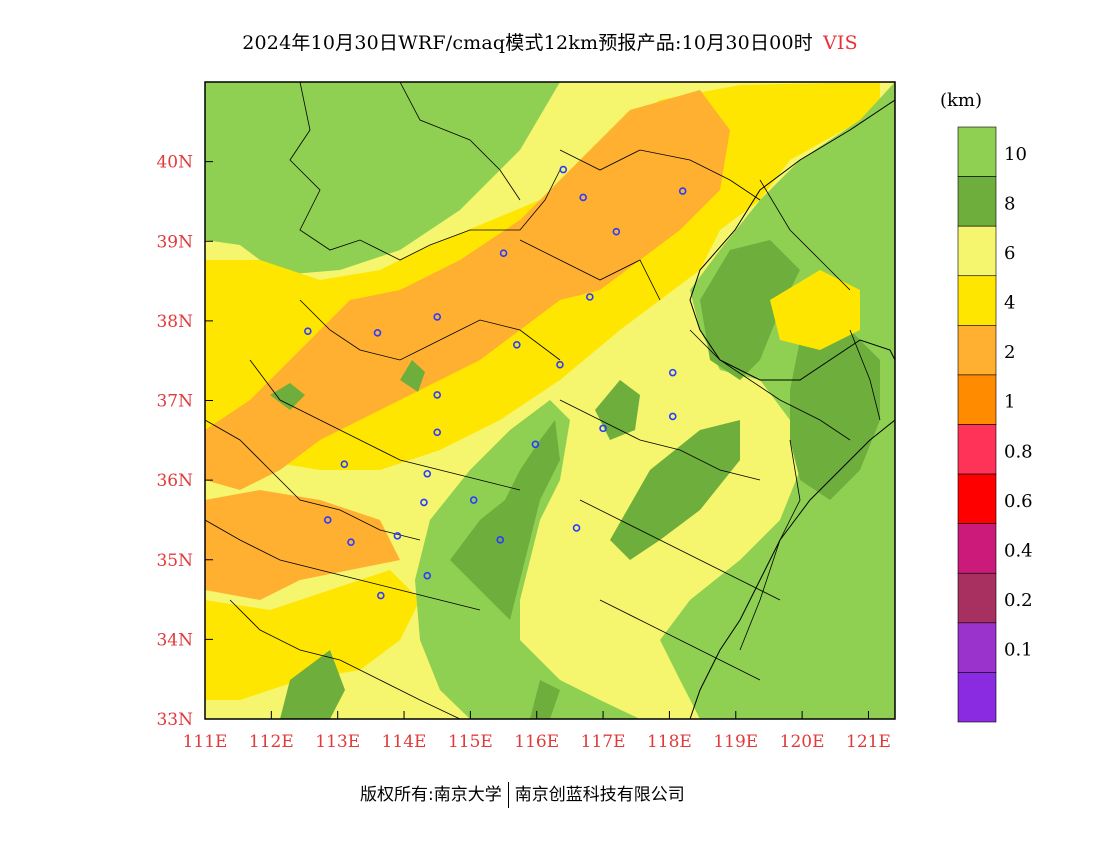 The image size is (1100, 850). Describe the element at coordinates (382, 178) in the screenshot. I see `field-north-green` at that location.